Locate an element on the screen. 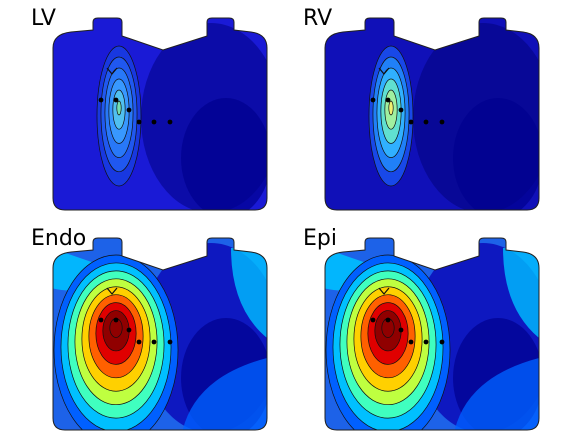 The image size is (567, 438). rv-panel-label: RV is located at coordinates (317, 19).